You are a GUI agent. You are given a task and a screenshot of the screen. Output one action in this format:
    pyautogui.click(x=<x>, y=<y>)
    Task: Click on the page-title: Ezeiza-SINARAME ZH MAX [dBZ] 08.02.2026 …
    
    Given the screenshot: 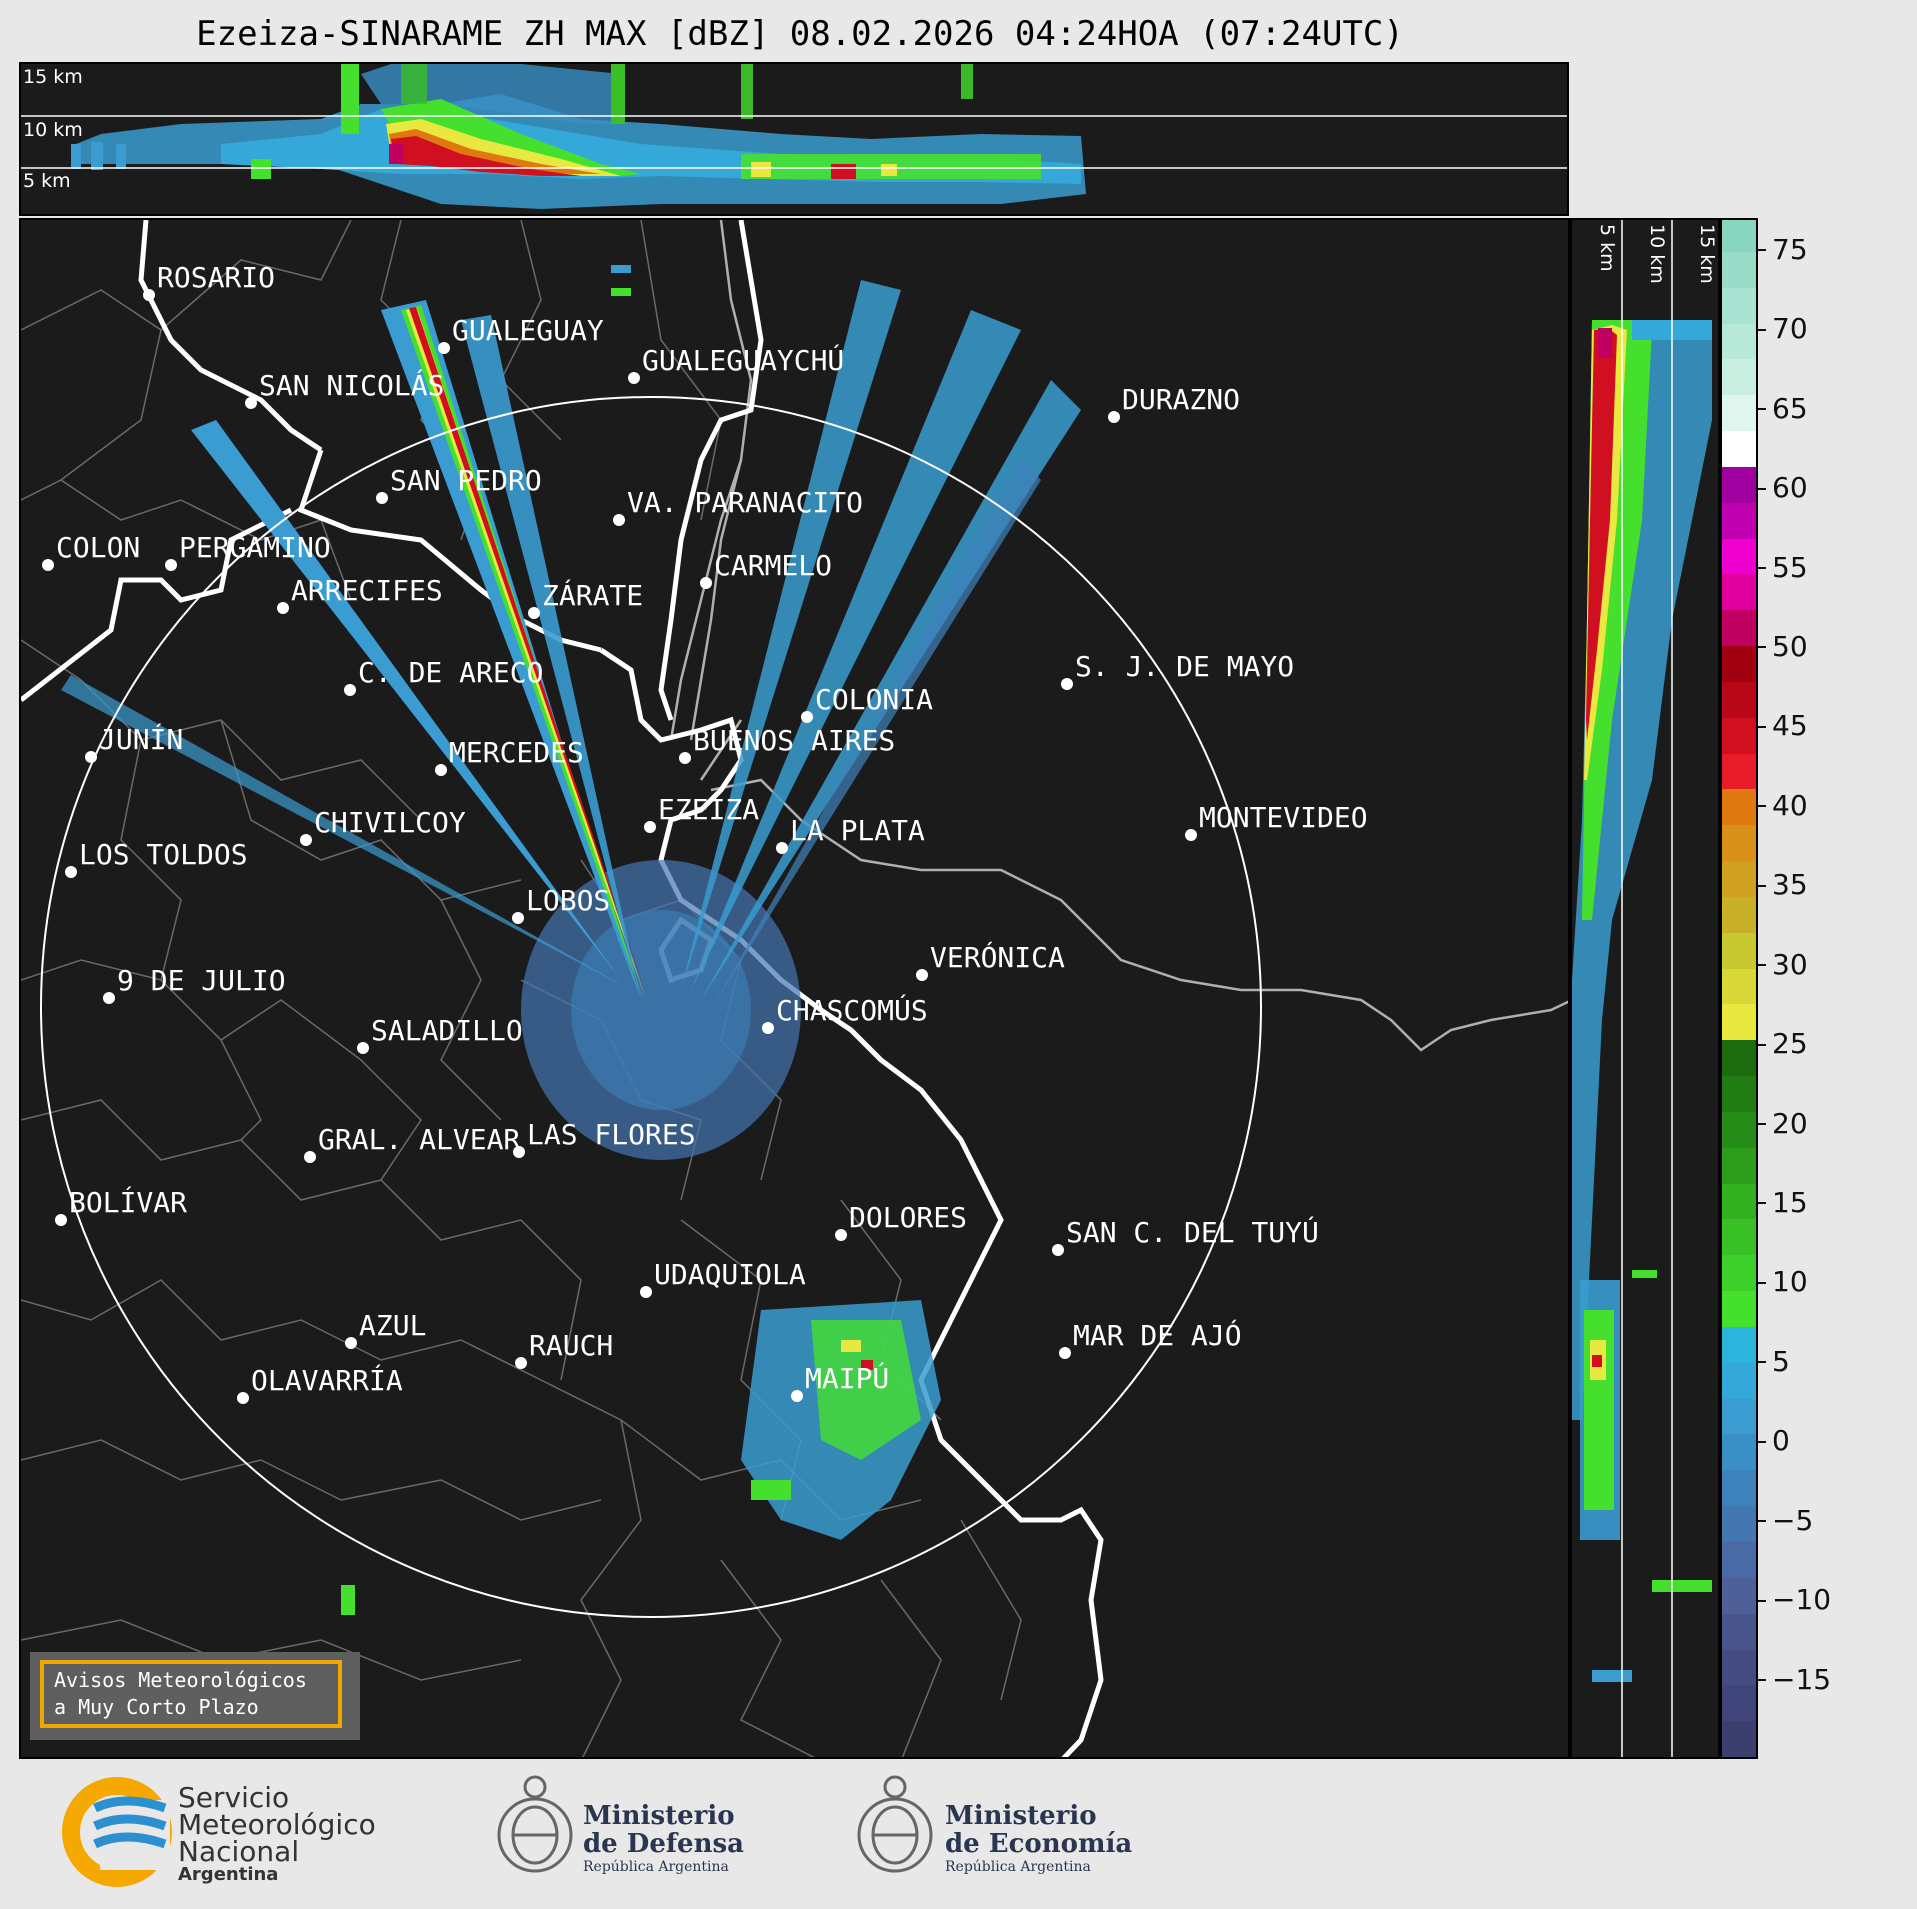 What is the action you would take?
    pyautogui.click(x=800, y=34)
    